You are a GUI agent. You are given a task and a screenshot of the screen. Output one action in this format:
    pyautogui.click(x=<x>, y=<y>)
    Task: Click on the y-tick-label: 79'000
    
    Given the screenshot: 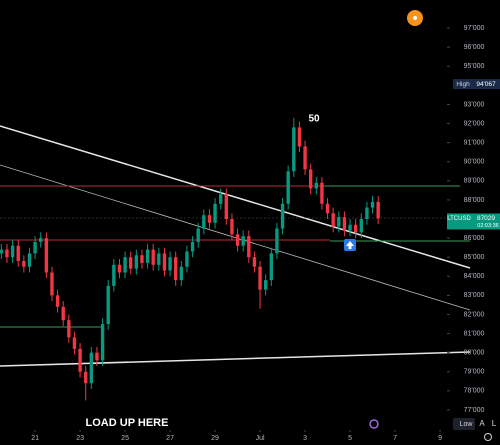 What is the action you would take?
    pyautogui.click(x=474, y=372)
    